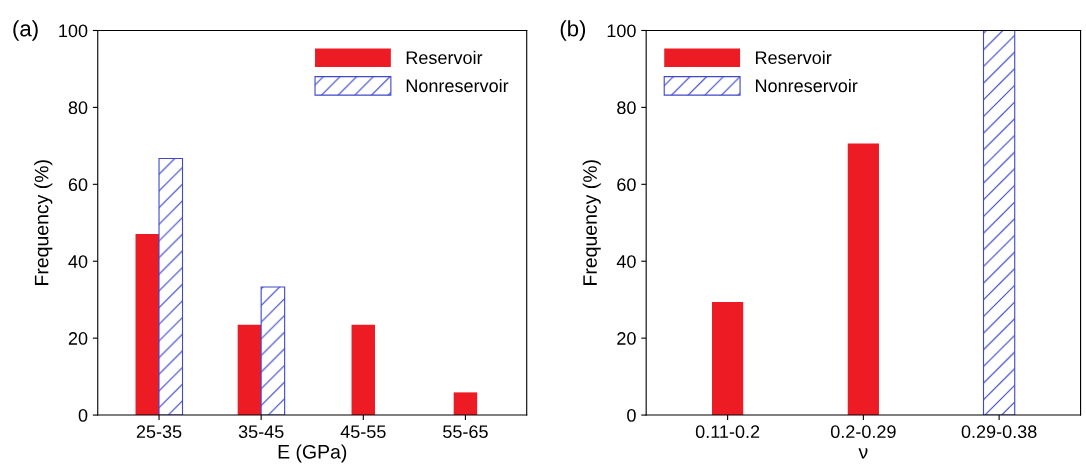  Describe the element at coordinates (465, 432) in the screenshot. I see `x-tick-label: 55-65` at that location.